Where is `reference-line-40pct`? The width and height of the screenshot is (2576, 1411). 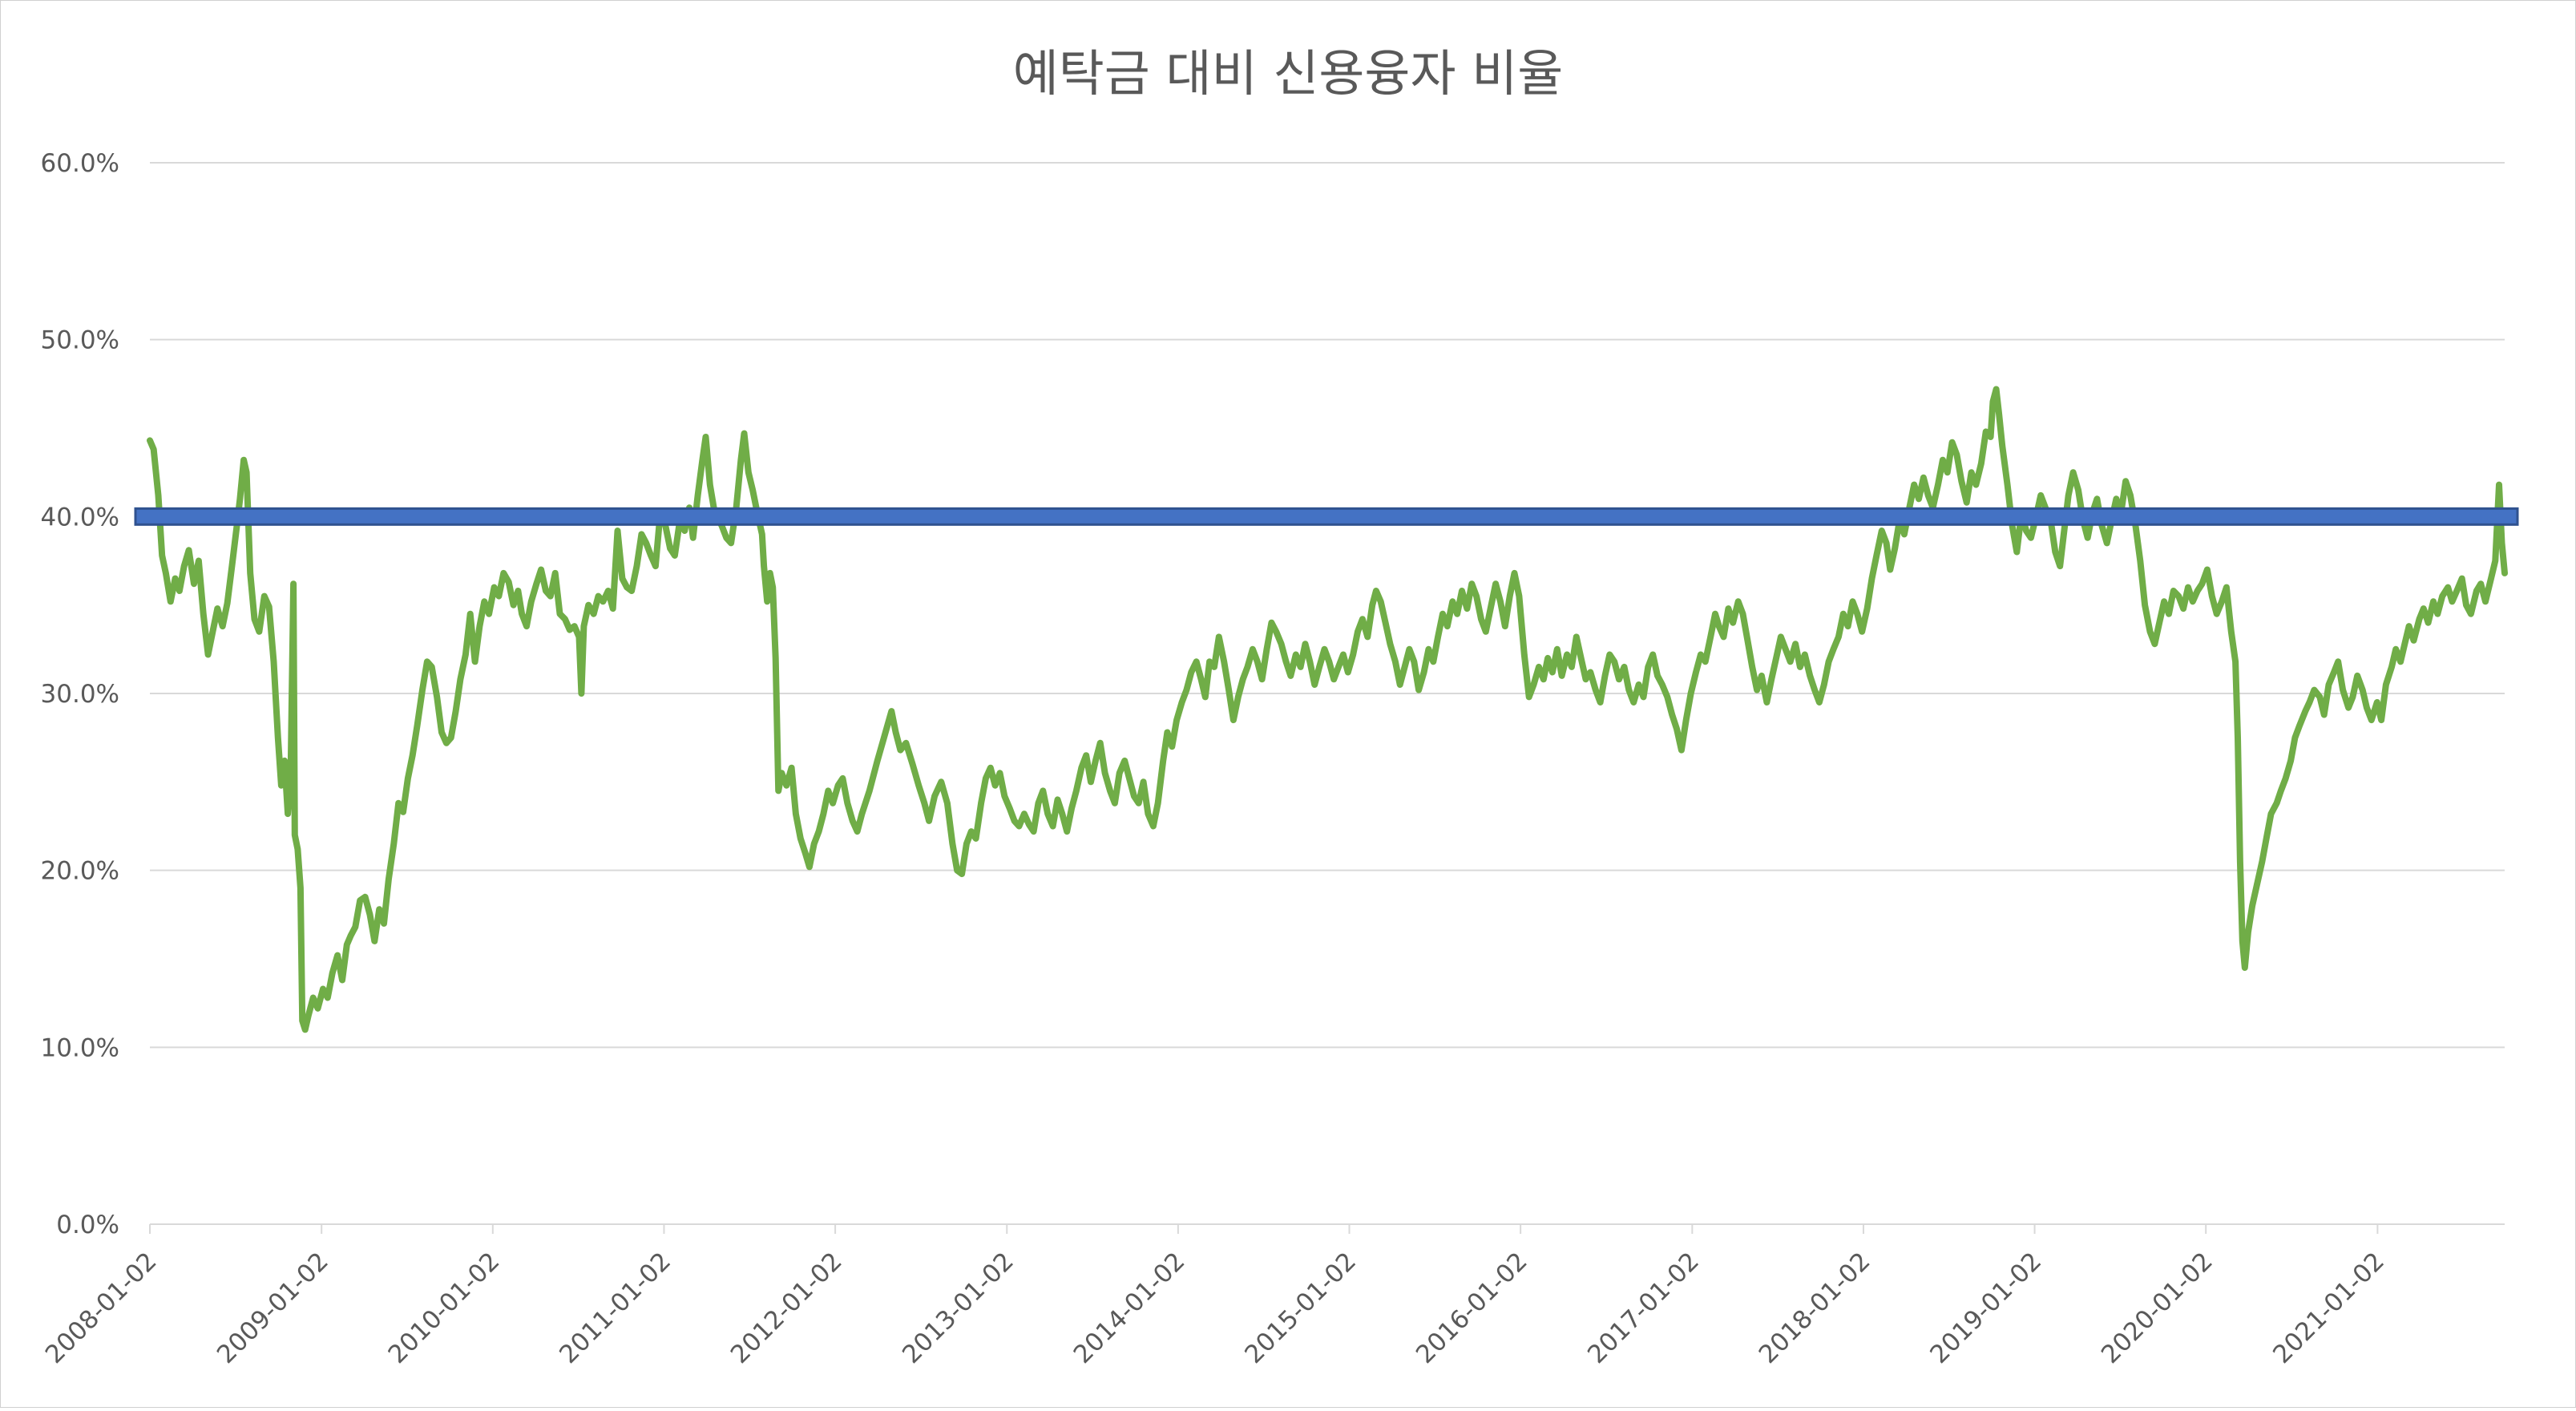 reference-line-40pct is located at coordinates (1326, 516).